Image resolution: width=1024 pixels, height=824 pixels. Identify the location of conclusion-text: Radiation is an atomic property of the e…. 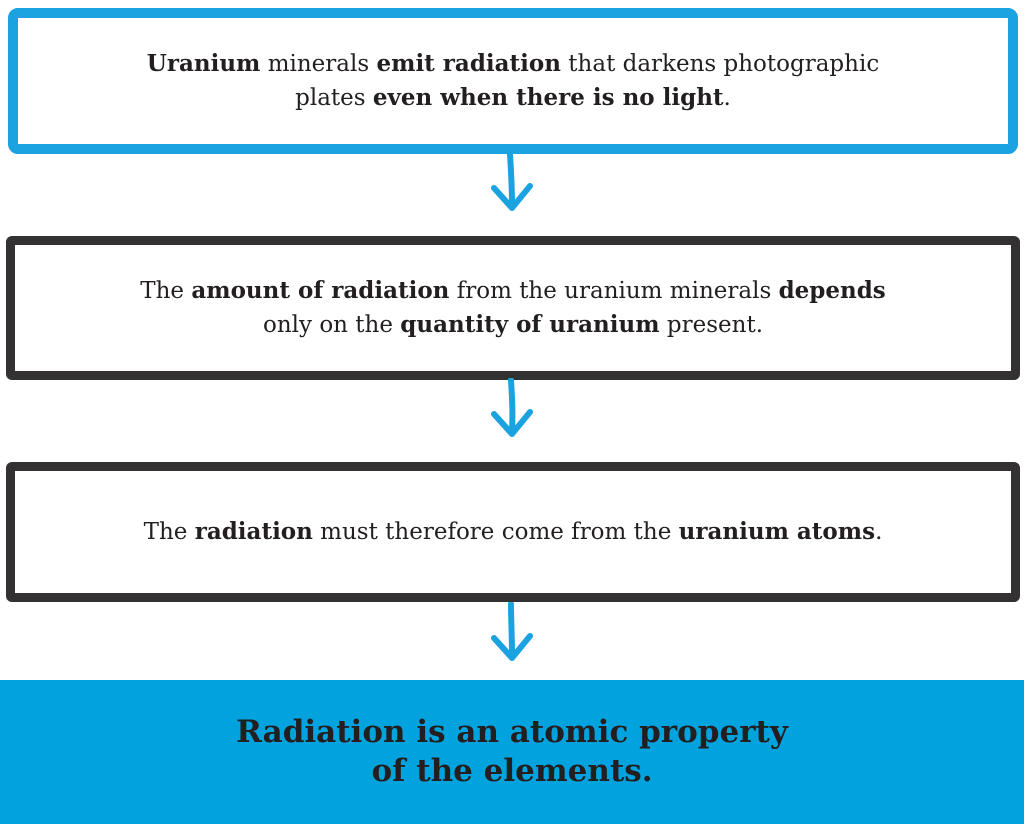
(512, 752).